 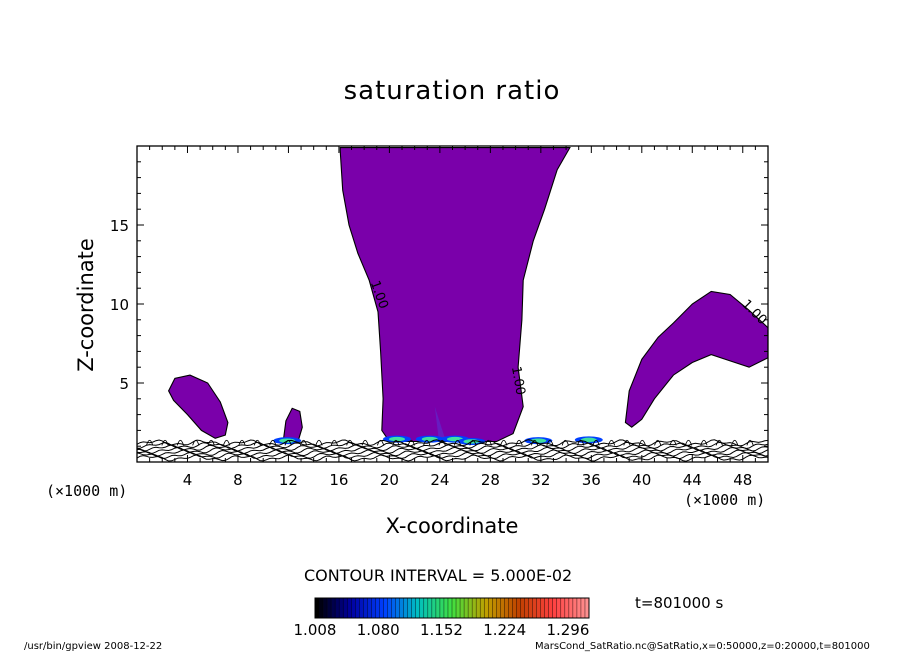 I want to click on x-tick-label: 44, so click(x=692, y=480).